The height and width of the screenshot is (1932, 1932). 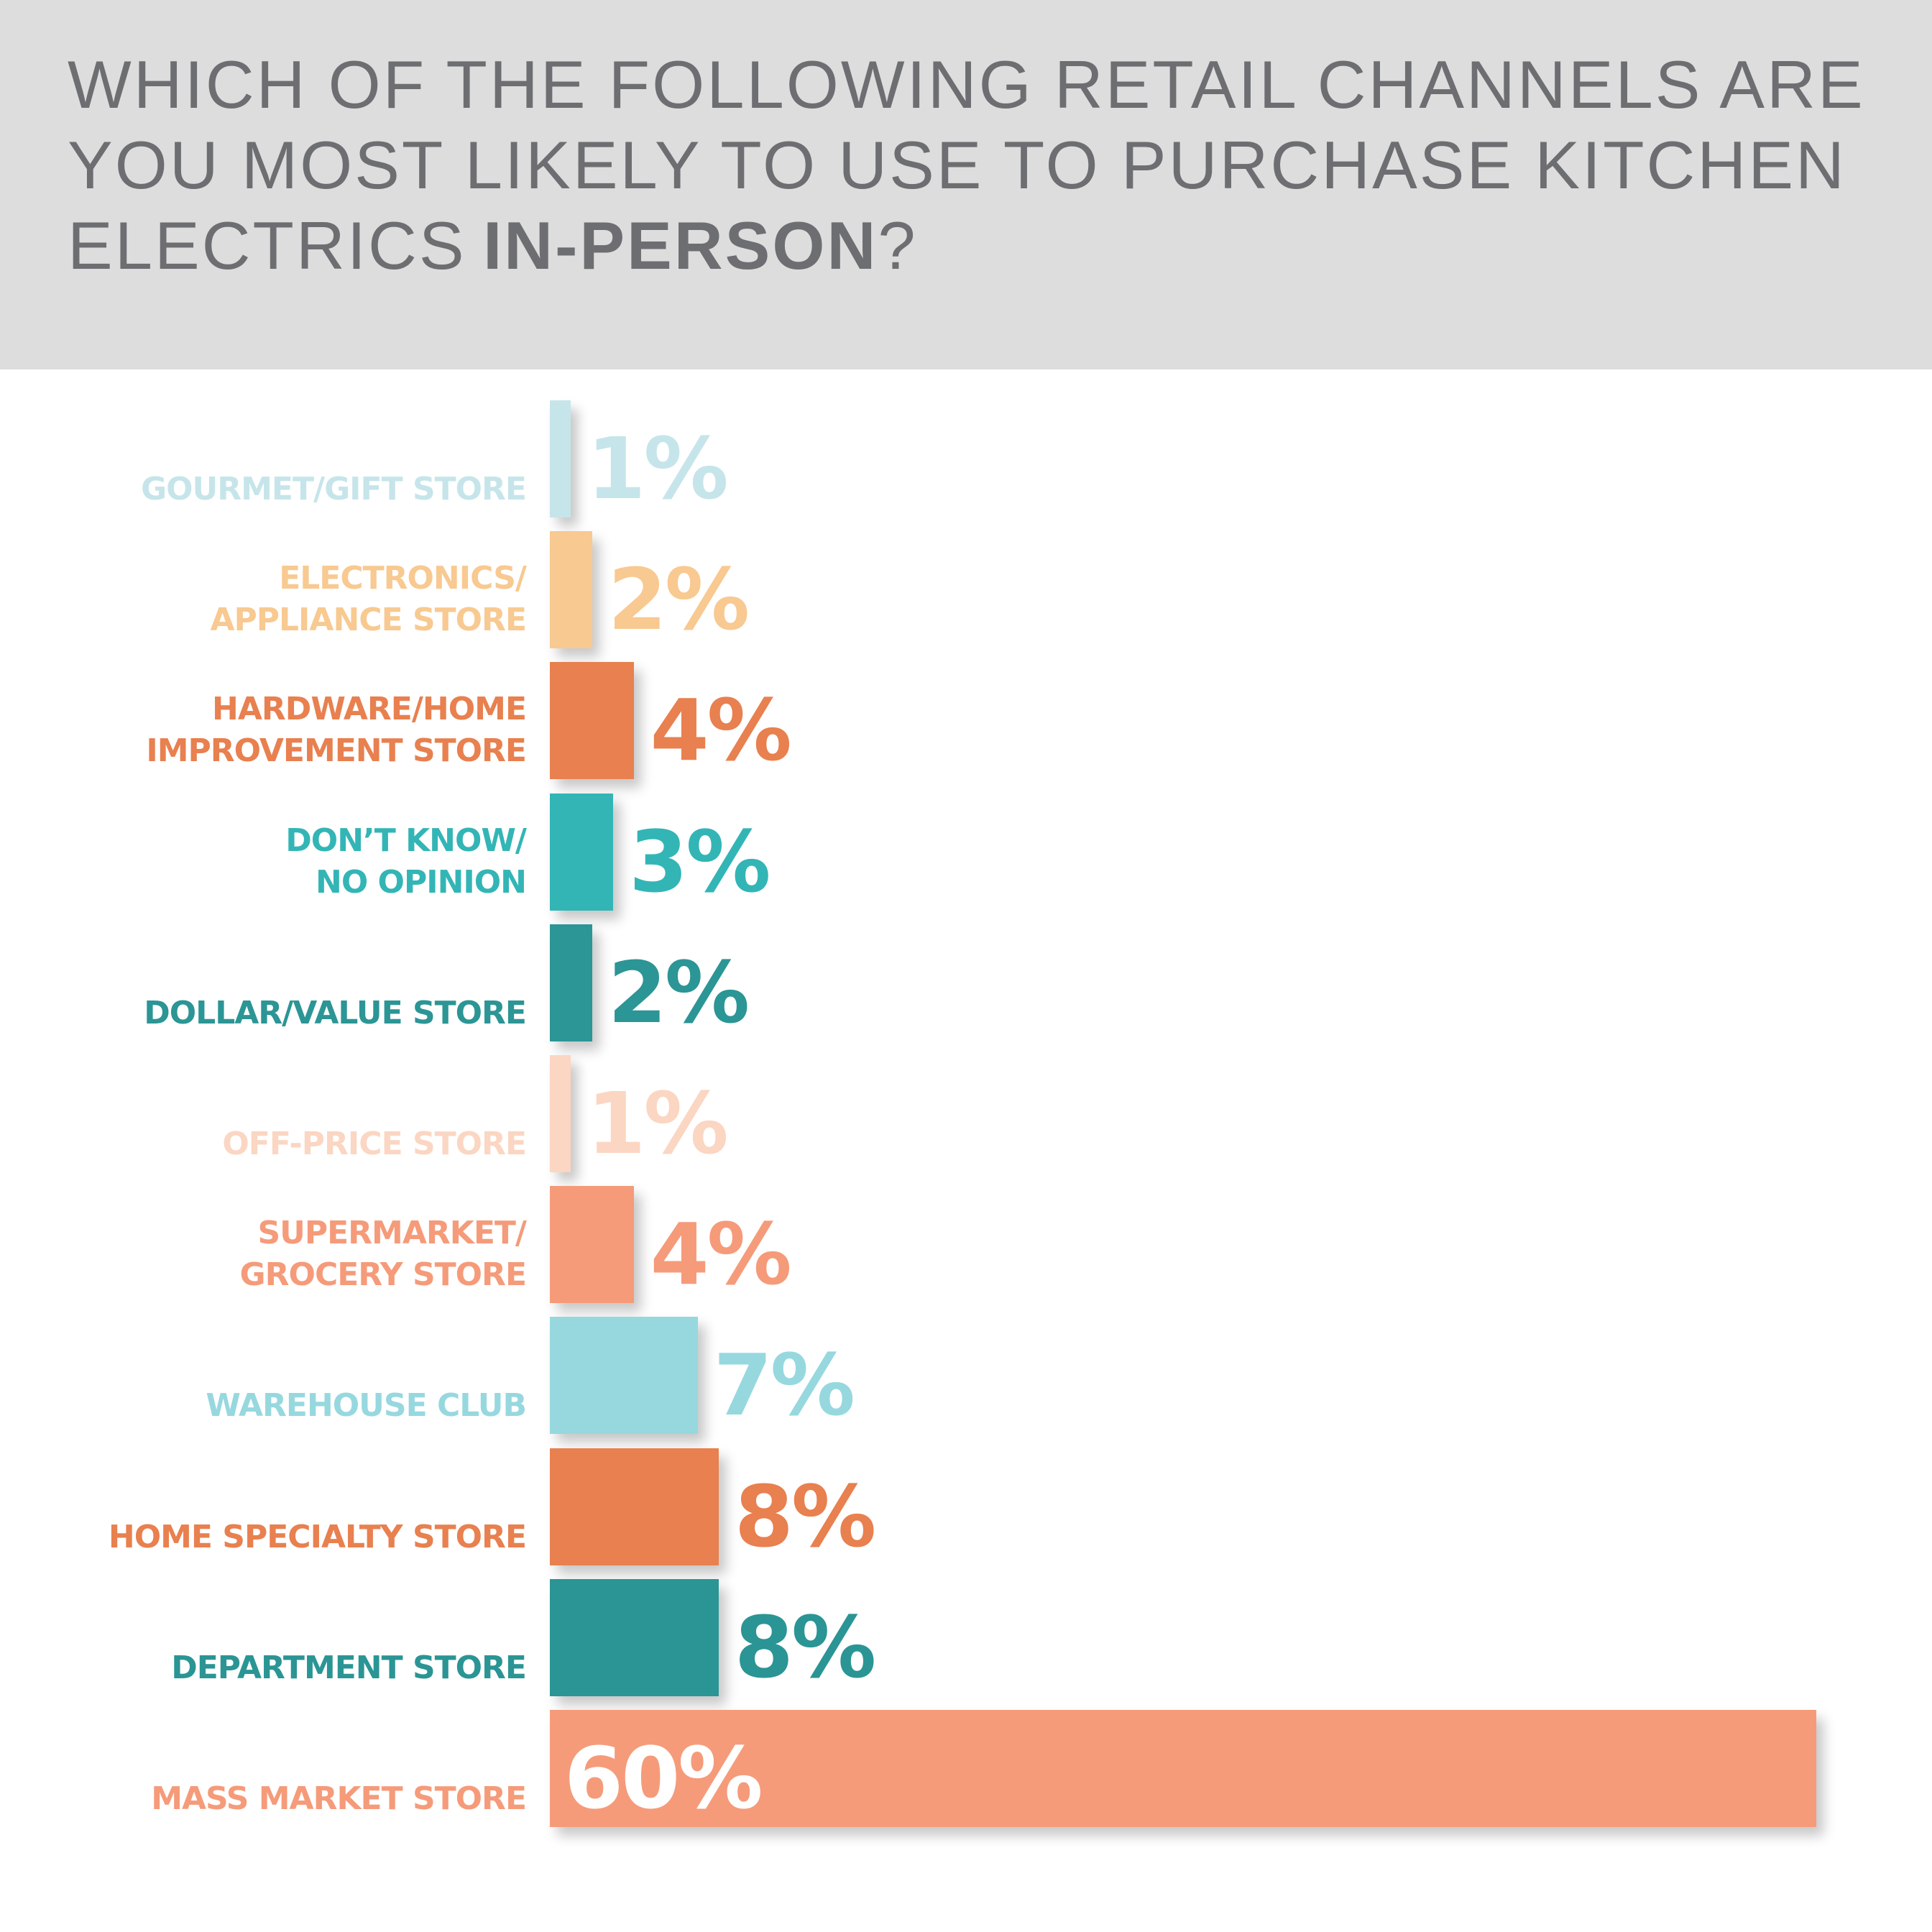 I want to click on category-label: OFF-PRICE STORE, so click(x=374, y=1144).